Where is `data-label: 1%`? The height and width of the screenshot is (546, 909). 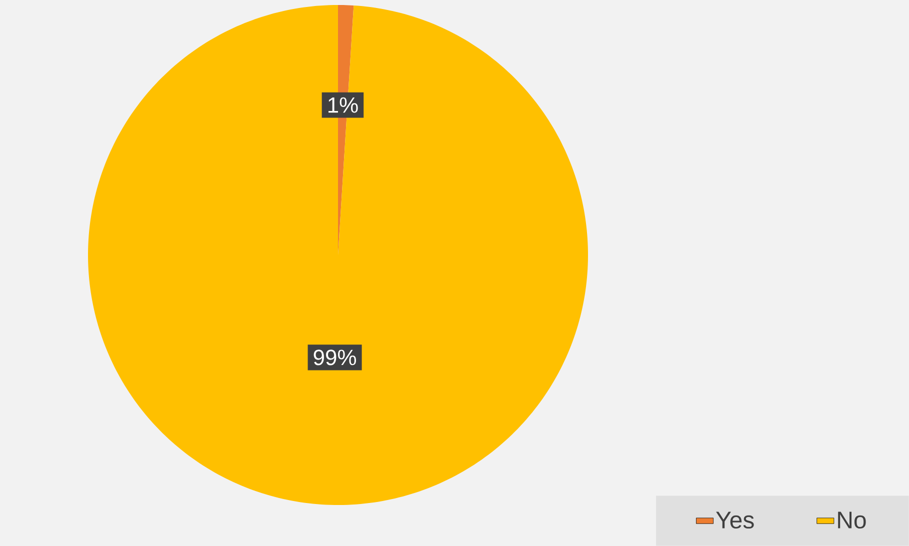
data-label: 1% is located at coordinates (343, 105).